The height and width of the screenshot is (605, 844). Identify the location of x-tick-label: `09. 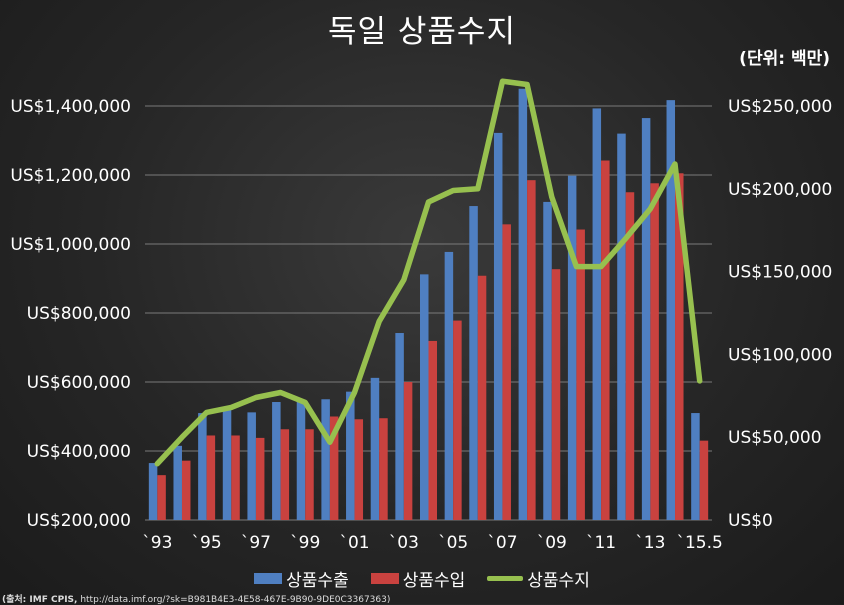
(552, 543).